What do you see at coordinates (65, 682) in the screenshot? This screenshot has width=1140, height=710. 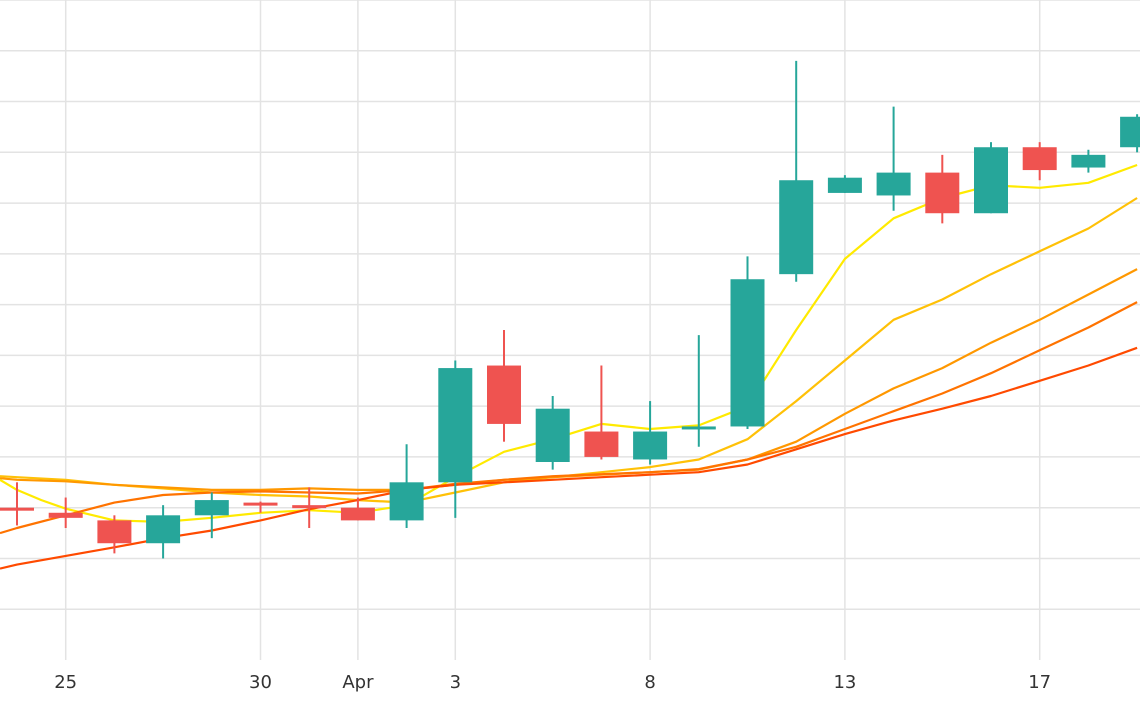 I see `x-tick-label: 25` at bounding box center [65, 682].